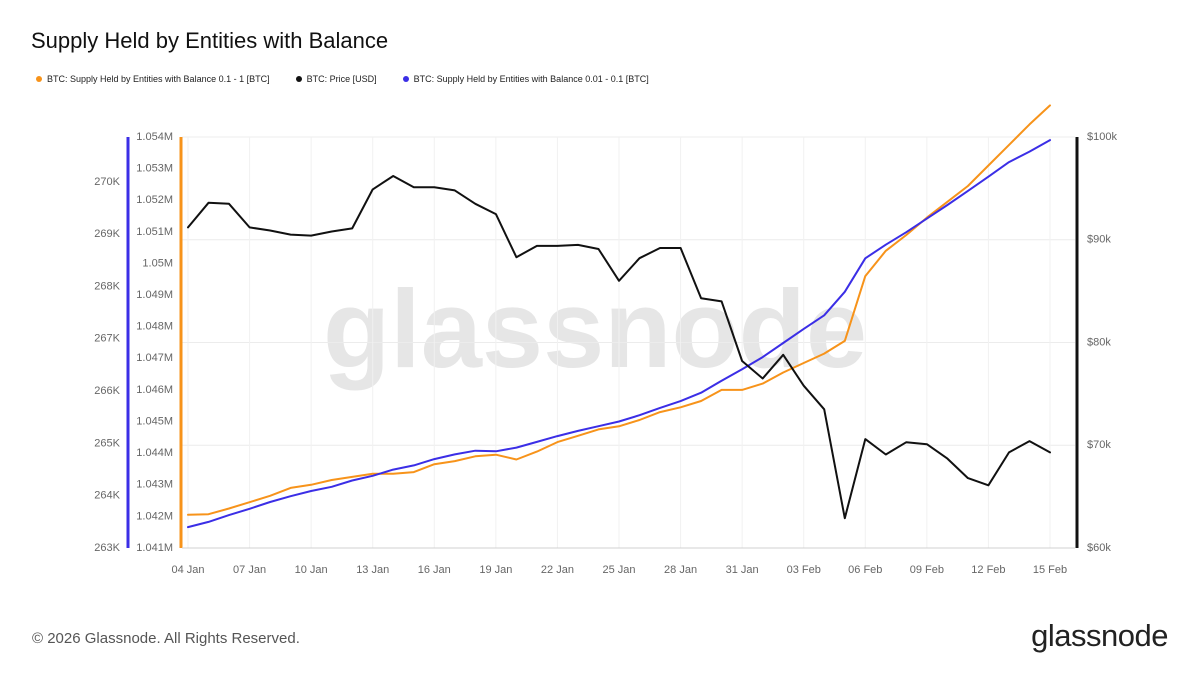 The image size is (1200, 675). Describe the element at coordinates (742, 570) in the screenshot. I see `x-axis-tick-label: 31 Jan` at that location.